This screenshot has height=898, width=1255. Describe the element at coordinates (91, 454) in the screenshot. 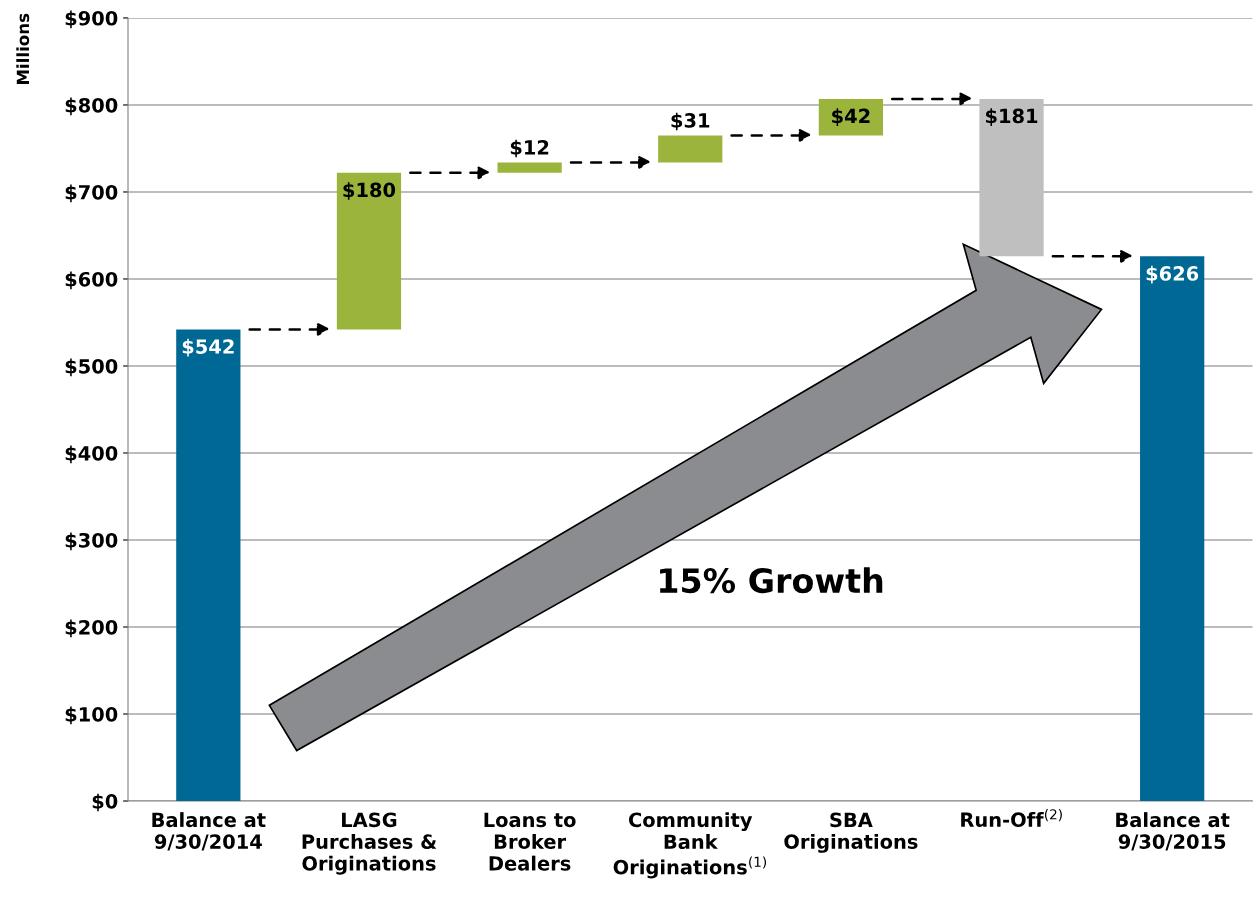

I see `y-tick-label: $400` at that location.